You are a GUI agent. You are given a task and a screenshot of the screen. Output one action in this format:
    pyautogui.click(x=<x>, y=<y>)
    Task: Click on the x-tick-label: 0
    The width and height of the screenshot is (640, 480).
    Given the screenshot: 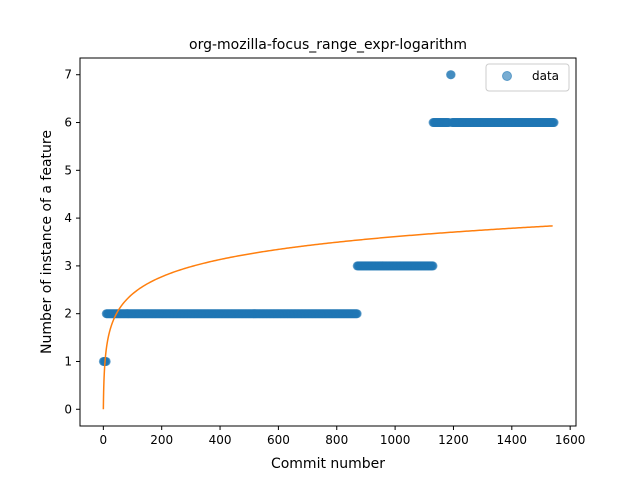 What is the action you would take?
    pyautogui.click(x=104, y=440)
    